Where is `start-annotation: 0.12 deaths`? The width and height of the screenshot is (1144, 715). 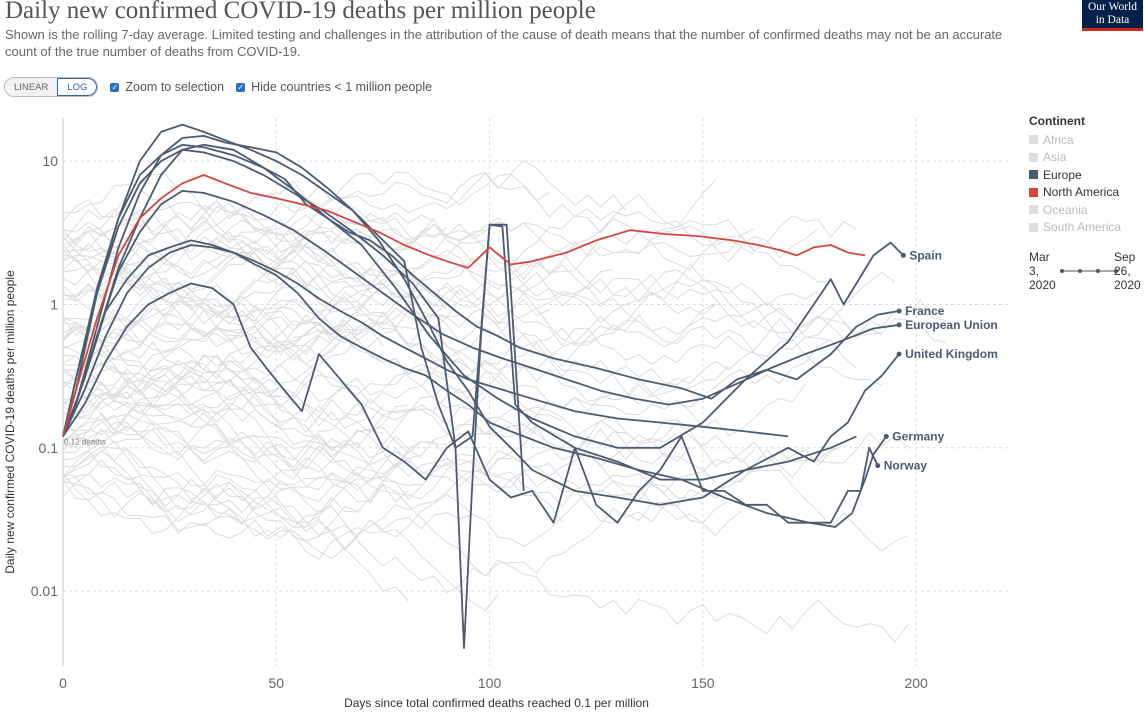 start-annotation: 0.12 deaths is located at coordinates (85, 441).